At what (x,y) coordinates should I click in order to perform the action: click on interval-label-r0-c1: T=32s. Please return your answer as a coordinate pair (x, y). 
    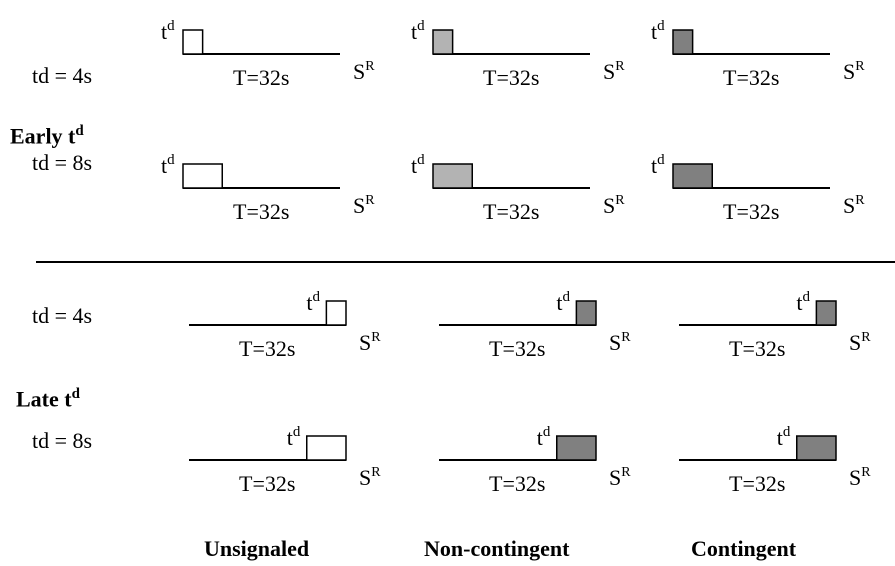
    Looking at the image, I should click on (511, 77).